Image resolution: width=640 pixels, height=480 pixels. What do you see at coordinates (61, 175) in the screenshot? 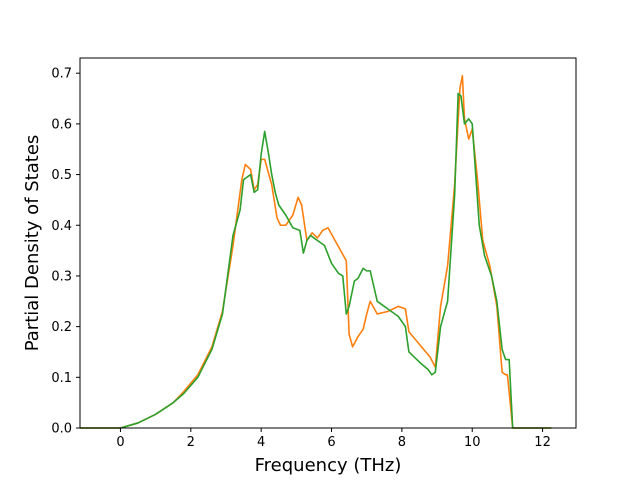
I see `y-tick-label: 0.5` at bounding box center [61, 175].